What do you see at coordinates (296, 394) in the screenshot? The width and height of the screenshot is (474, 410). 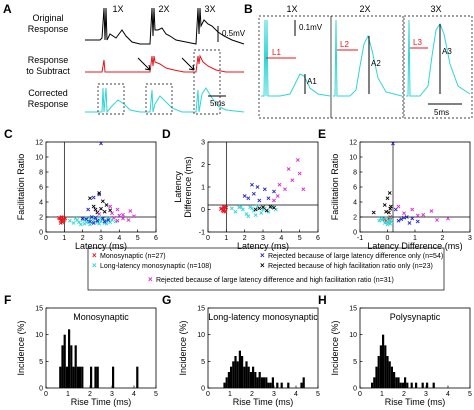 I see `x-tick-label: 4` at bounding box center [296, 394].